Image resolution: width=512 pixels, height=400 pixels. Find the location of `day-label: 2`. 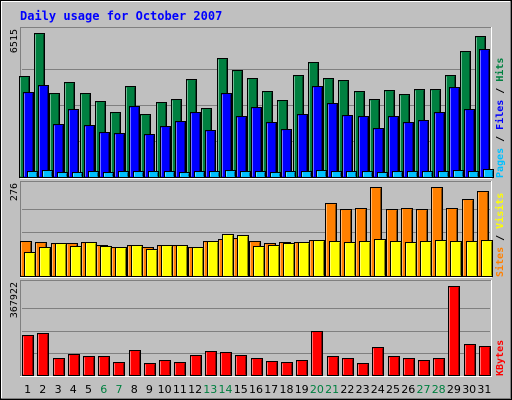

day-label: 2 is located at coordinates (42, 389).